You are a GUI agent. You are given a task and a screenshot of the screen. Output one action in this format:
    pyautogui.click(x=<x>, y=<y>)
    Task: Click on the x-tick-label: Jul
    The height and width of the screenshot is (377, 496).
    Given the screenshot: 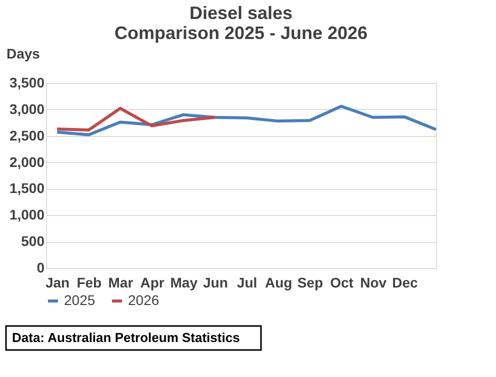 What is the action you would take?
    pyautogui.click(x=247, y=282)
    